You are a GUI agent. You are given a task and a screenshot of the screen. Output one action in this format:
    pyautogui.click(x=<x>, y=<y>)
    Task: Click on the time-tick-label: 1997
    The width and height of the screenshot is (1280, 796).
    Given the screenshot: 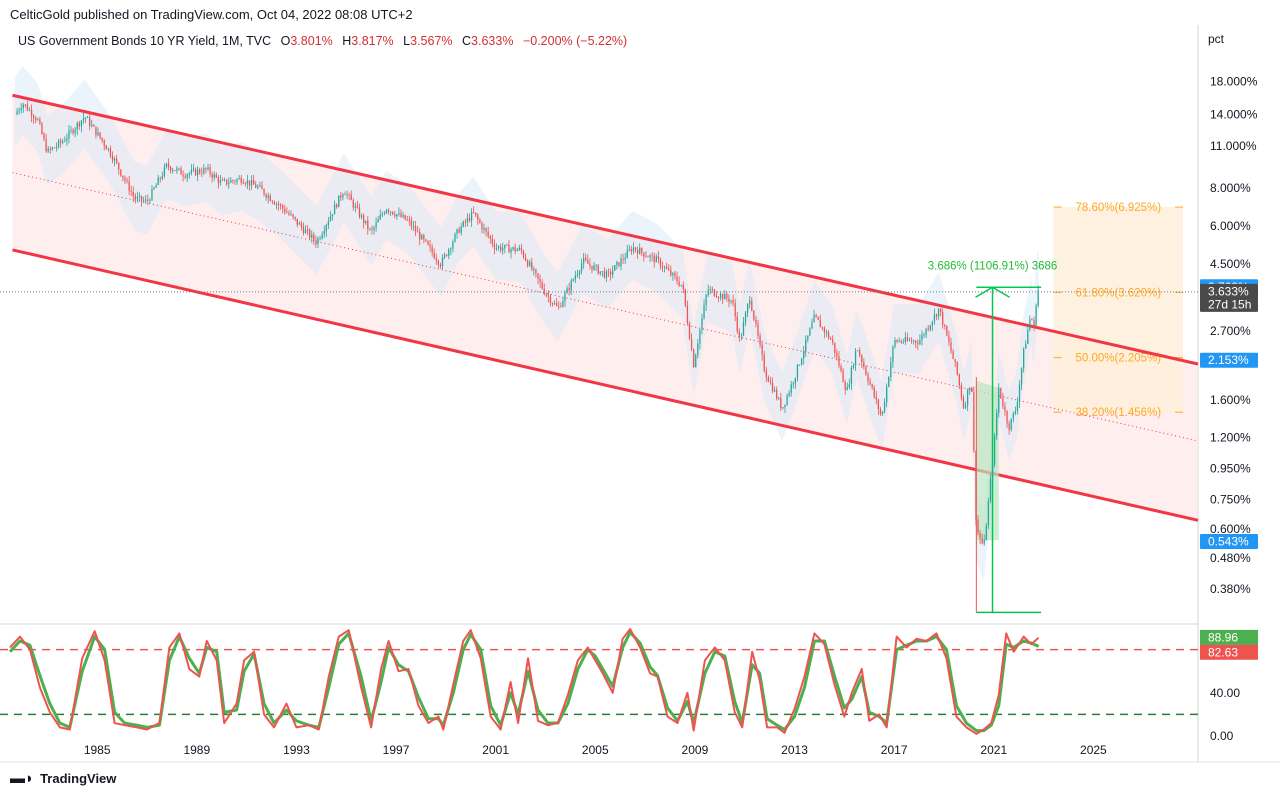 What is the action you would take?
    pyautogui.click(x=396, y=750)
    